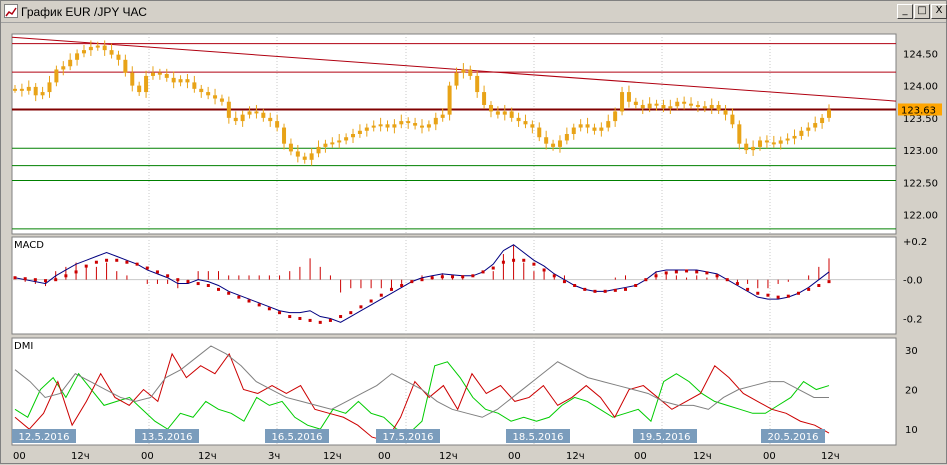  Describe the element at coordinates (905, 11) in the screenshot. I see `minimize-button: _` at that location.